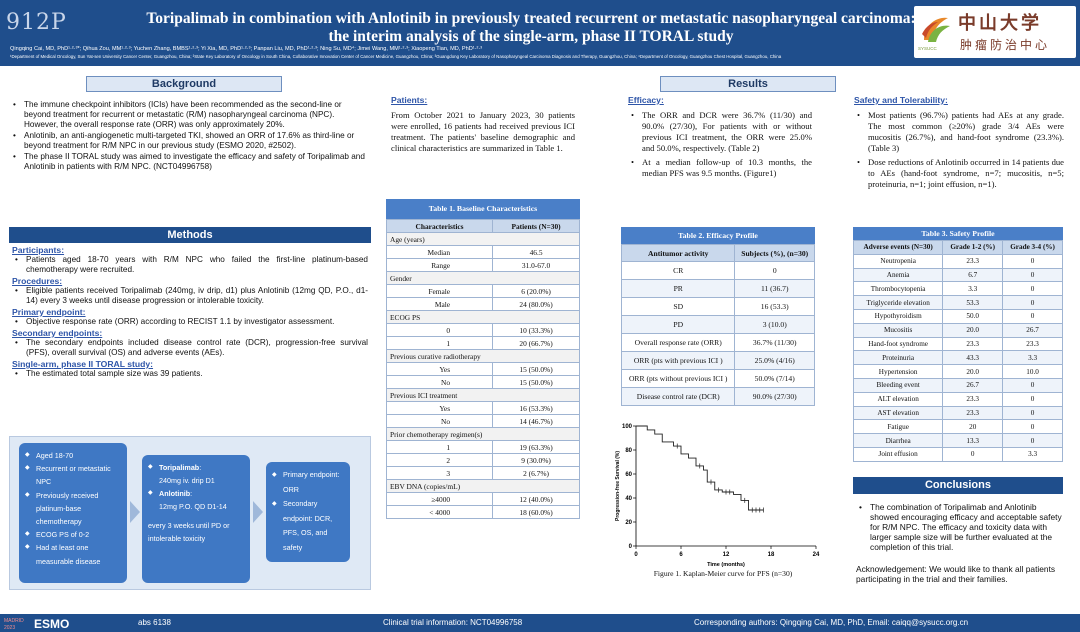 This screenshot has height=632, width=1080. What do you see at coordinates (717, 342) in the screenshot?
I see `table2-row: Overall response rate (ORR) 36.7% (11/30)` at bounding box center [717, 342].